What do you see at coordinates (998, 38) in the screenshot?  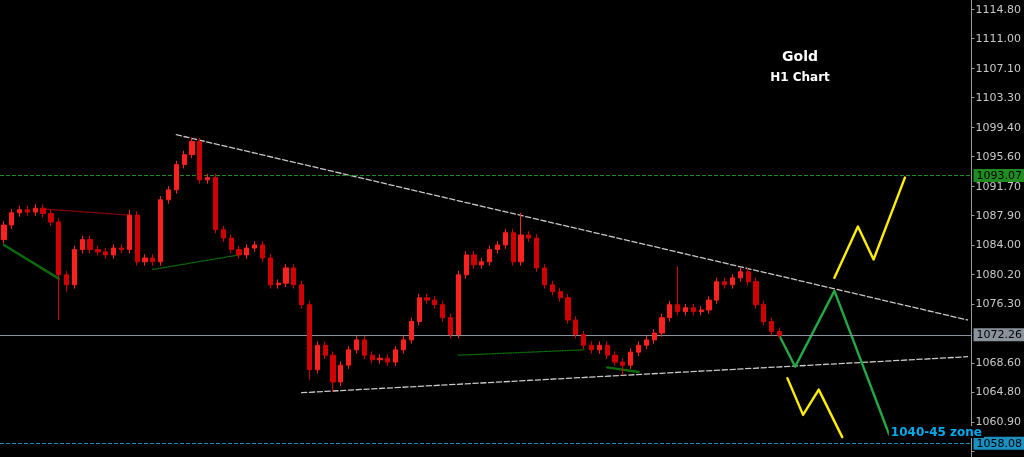 I see `y-tick-label: 1111.00` at bounding box center [998, 38].